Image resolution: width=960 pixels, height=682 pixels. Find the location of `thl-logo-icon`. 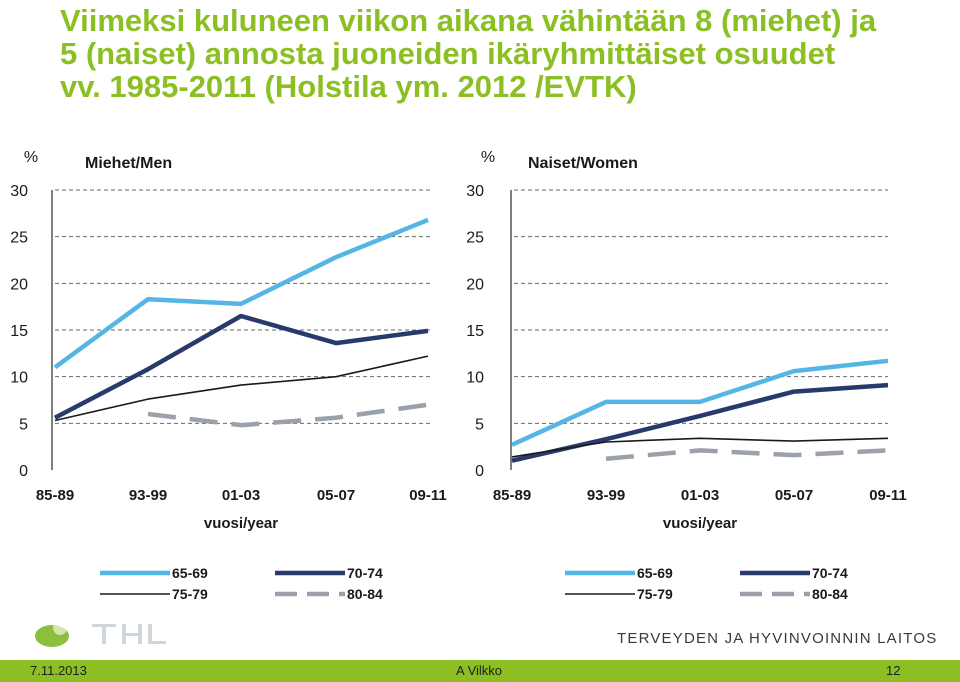

thl-logo-icon is located at coordinates (100, 634).